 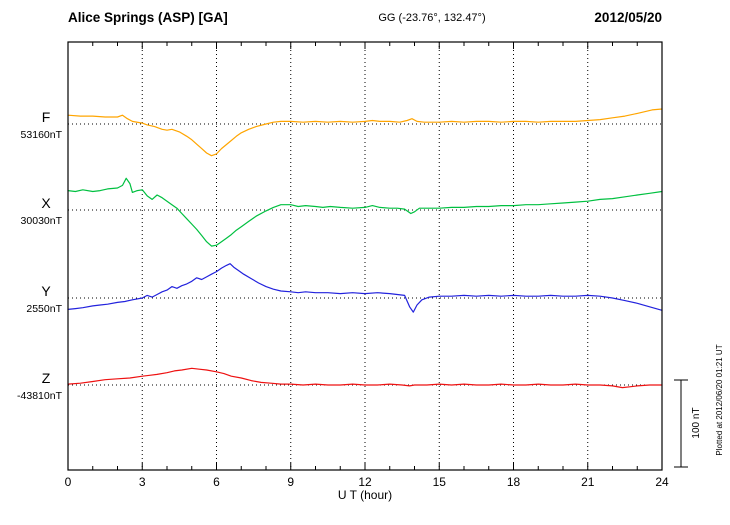 I want to click on x-tick-label: 18, so click(x=514, y=482).